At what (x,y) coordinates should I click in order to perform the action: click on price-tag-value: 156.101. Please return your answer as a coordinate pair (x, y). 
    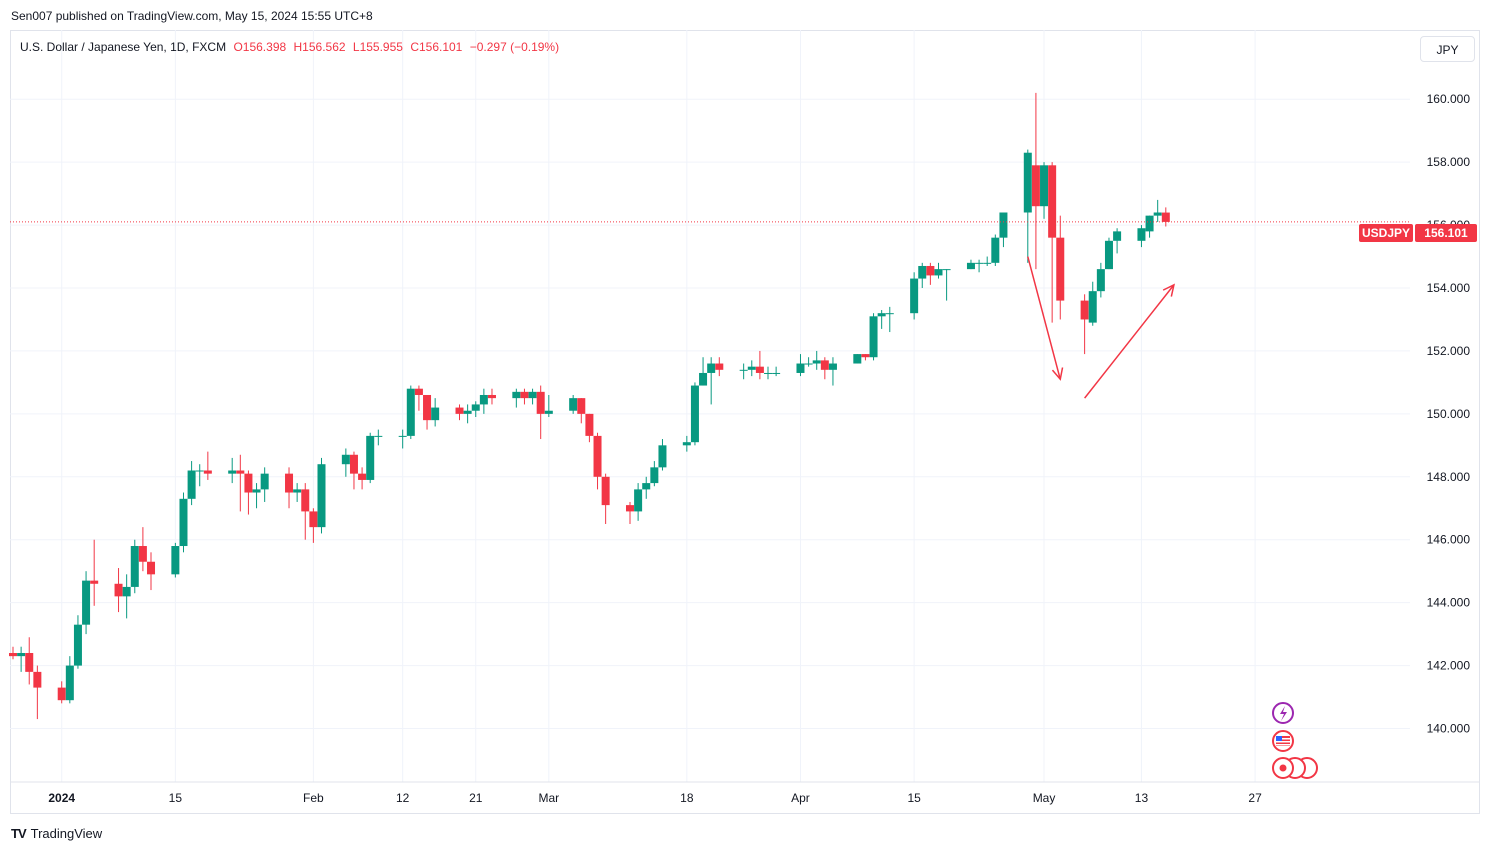
    Looking at the image, I should click on (1446, 233).